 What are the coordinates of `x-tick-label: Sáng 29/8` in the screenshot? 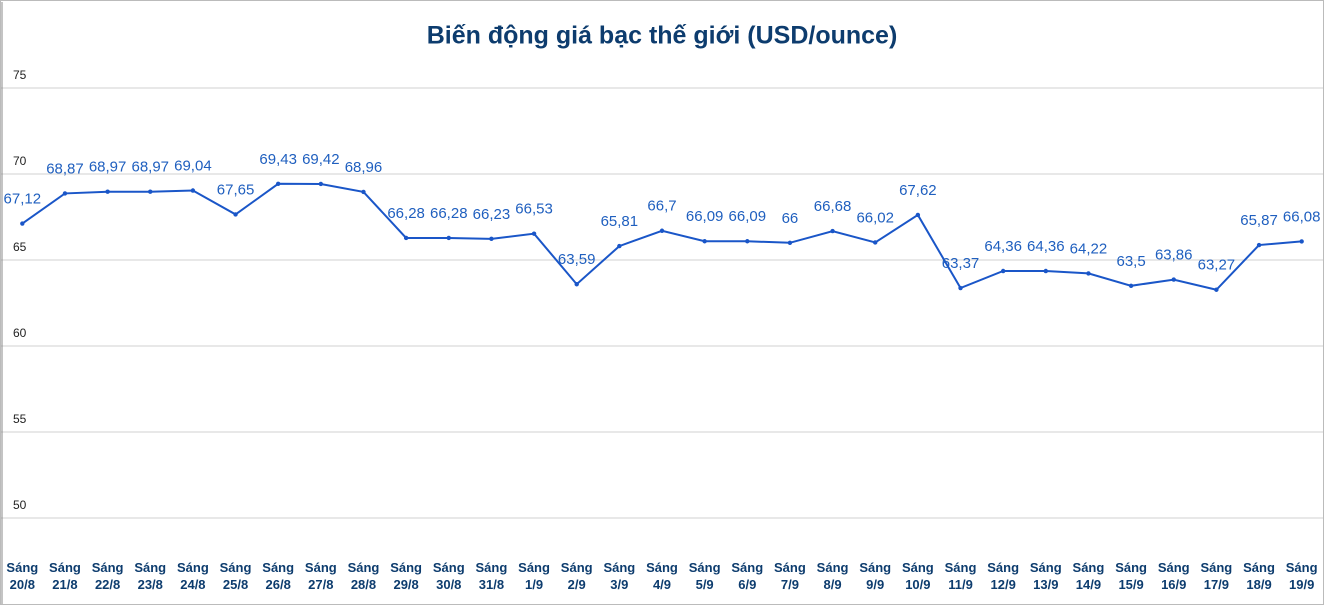 It's located at (406, 576).